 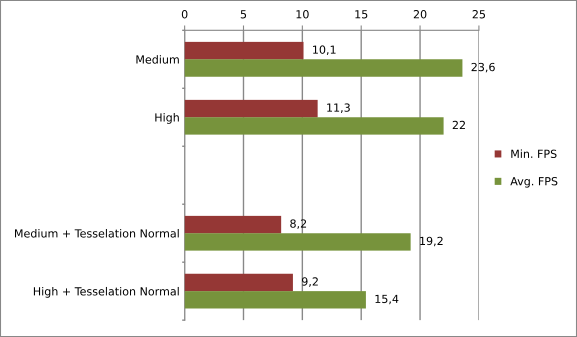 What do you see at coordinates (324, 50) in the screenshot?
I see `data-label: 10,1` at bounding box center [324, 50].